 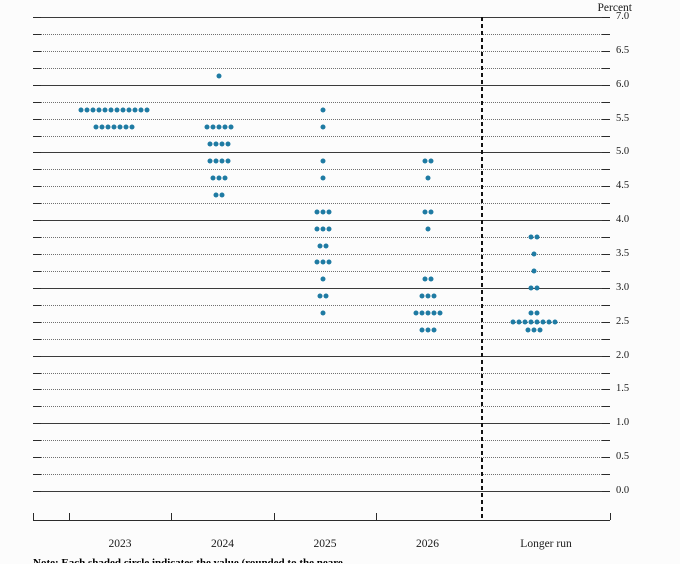 I want to click on y-axis-tick-label: 1.0, so click(x=623, y=423).